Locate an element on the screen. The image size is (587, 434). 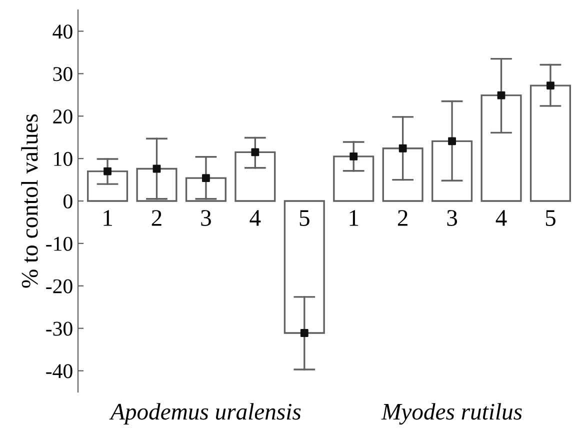
y-tick-label: 10 is located at coordinates (63, 159).